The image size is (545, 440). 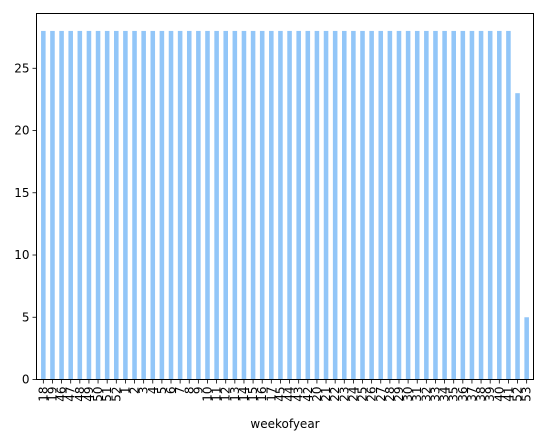 I want to click on y-tick-label: 25, so click(x=21, y=68).